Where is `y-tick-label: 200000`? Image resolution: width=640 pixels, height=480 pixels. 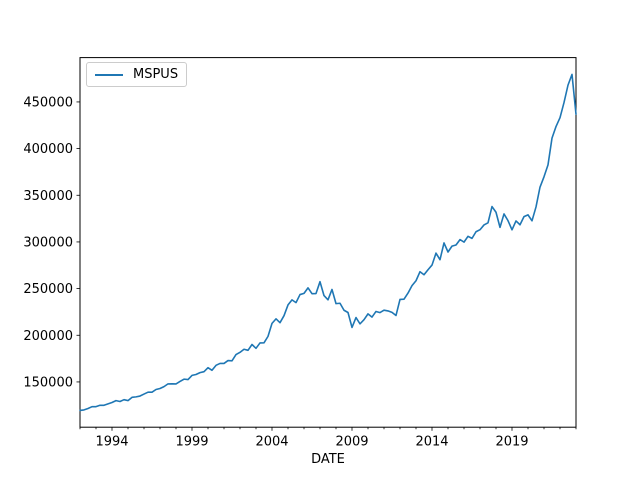 y-tick-label: 200000 is located at coordinates (48, 336).